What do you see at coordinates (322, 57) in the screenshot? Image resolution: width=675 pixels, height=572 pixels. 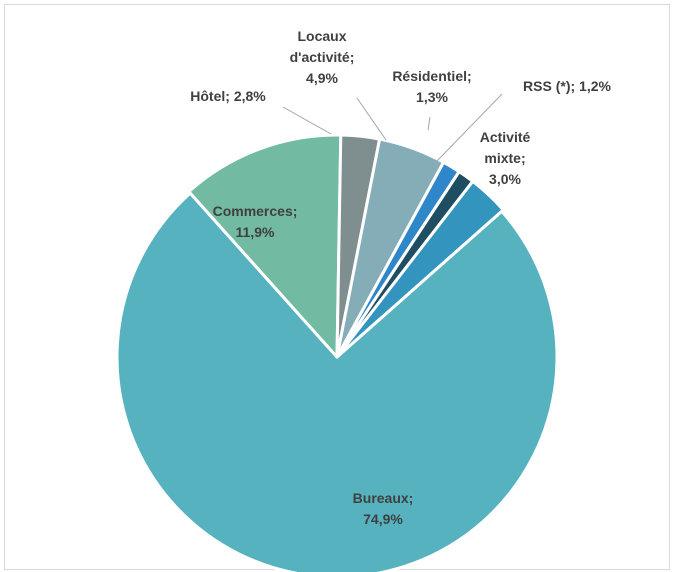 I see `data-label-locaux-d-activit: Locaux d'activité; 4,9%` at bounding box center [322, 57].